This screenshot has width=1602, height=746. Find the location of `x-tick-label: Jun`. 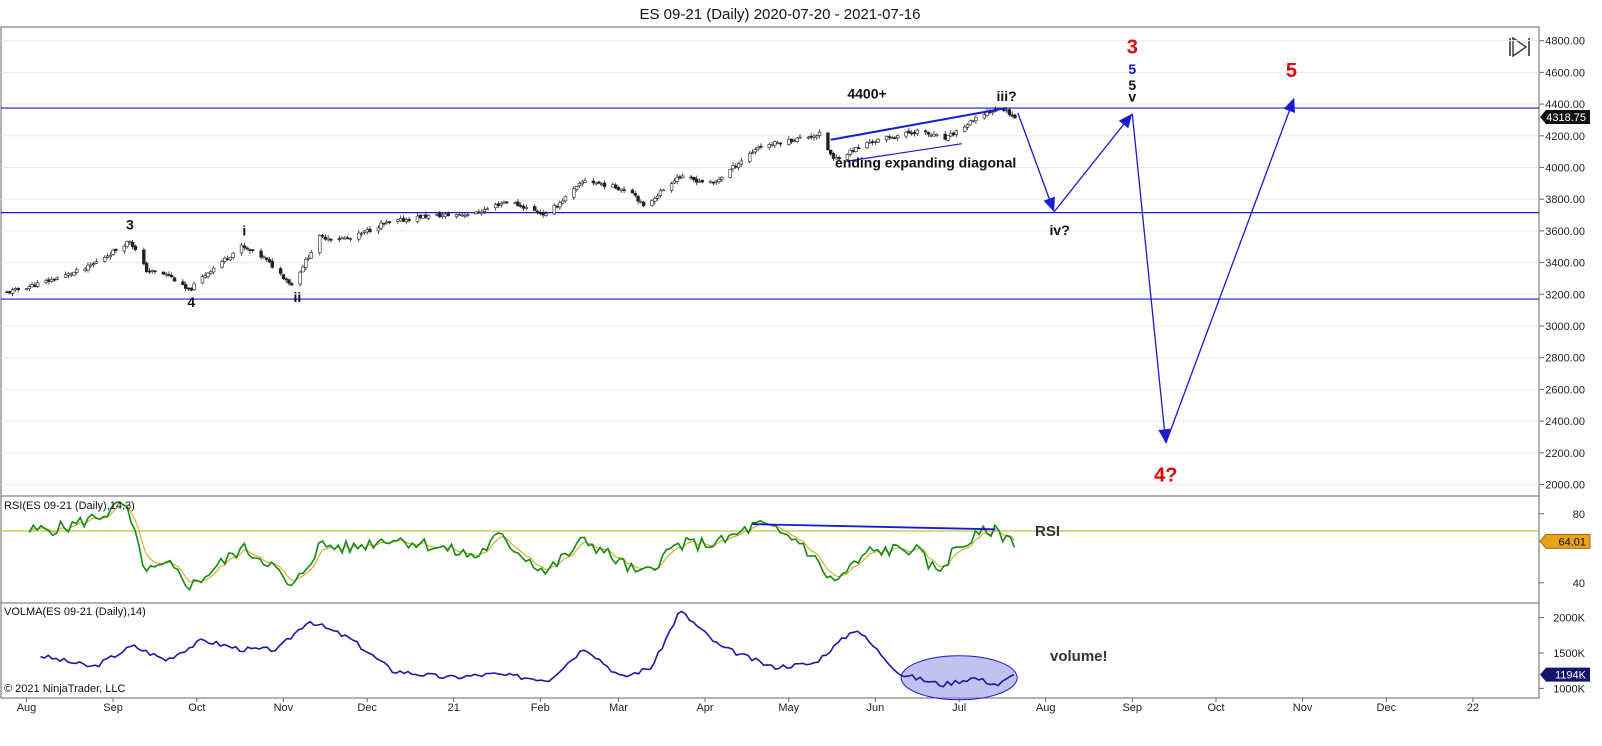

x-tick-label: Jun is located at coordinates (875, 708).